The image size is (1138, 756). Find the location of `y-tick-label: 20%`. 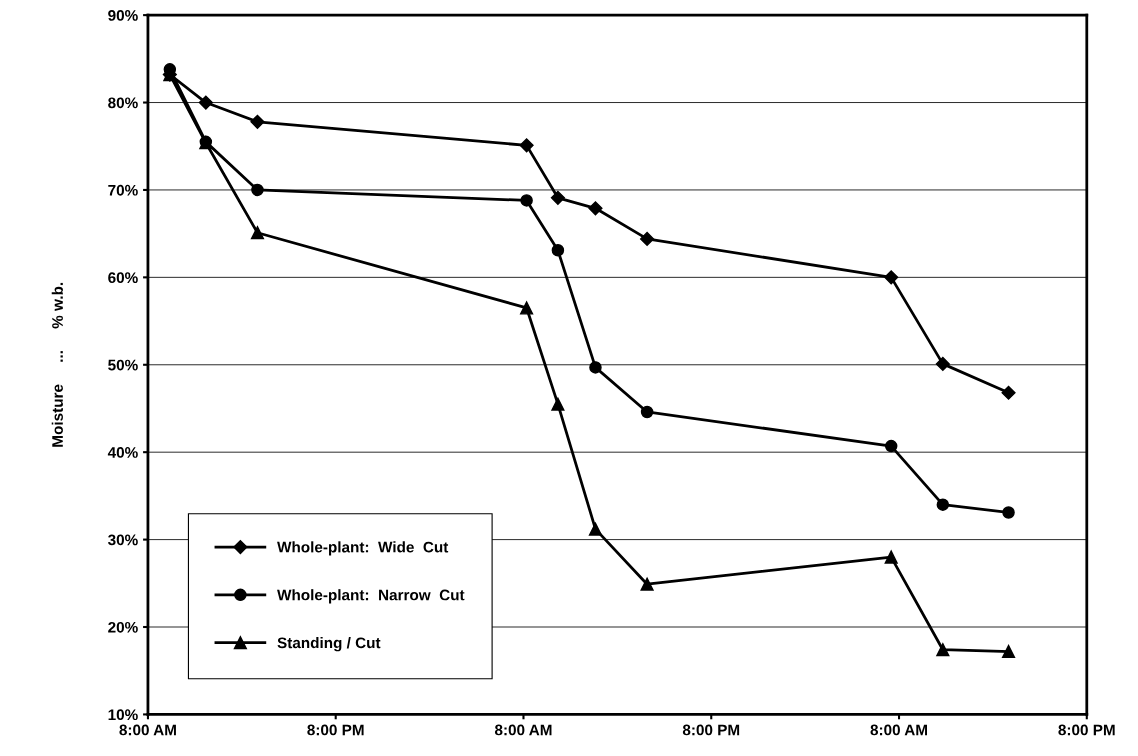

y-tick-label: 20% is located at coordinates (123, 627).